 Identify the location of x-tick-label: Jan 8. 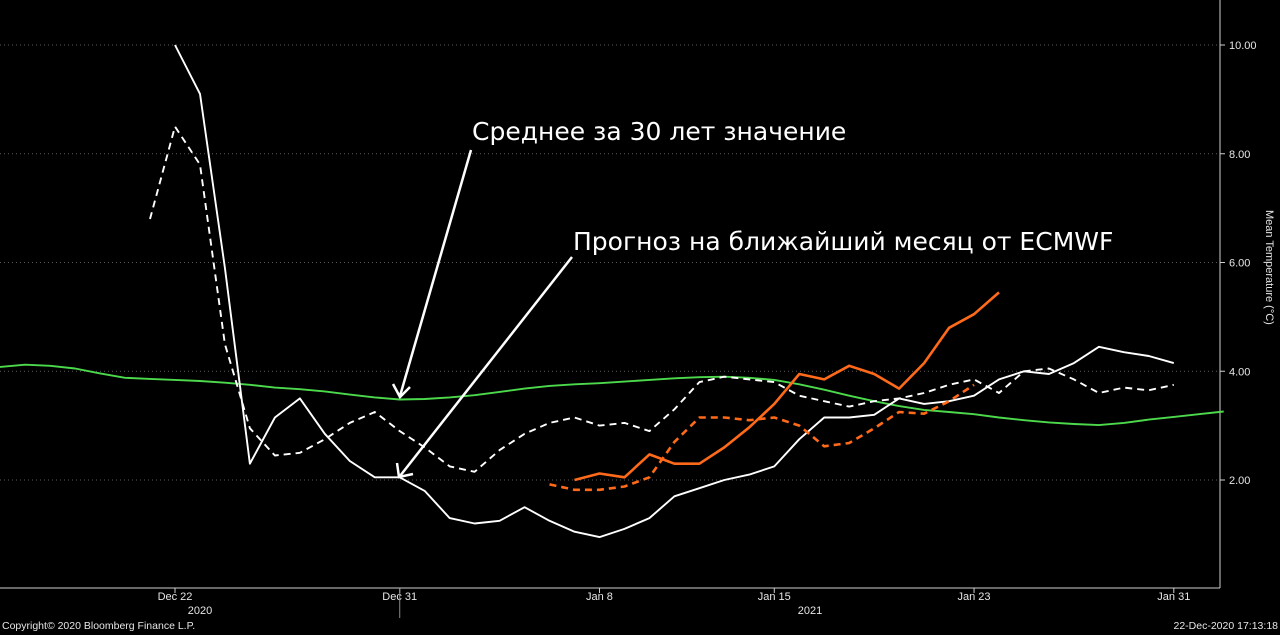
(599, 597).